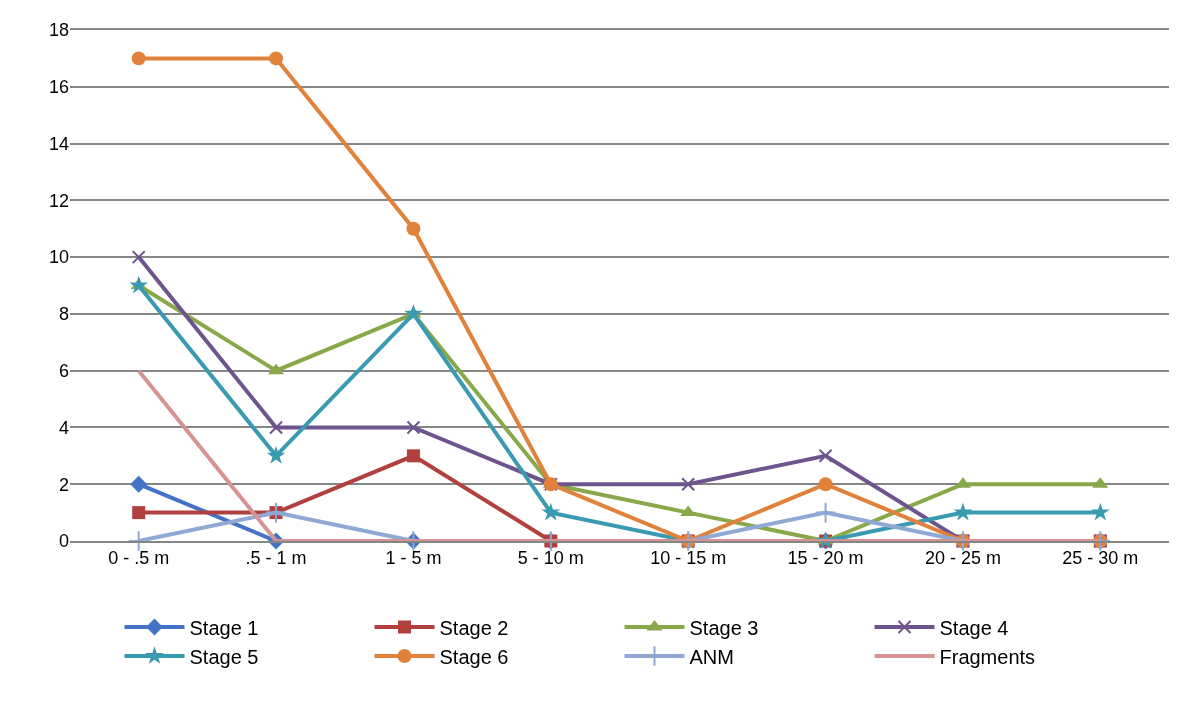  Describe the element at coordinates (63, 427) in the screenshot. I see `y-tick-label: 4` at that location.